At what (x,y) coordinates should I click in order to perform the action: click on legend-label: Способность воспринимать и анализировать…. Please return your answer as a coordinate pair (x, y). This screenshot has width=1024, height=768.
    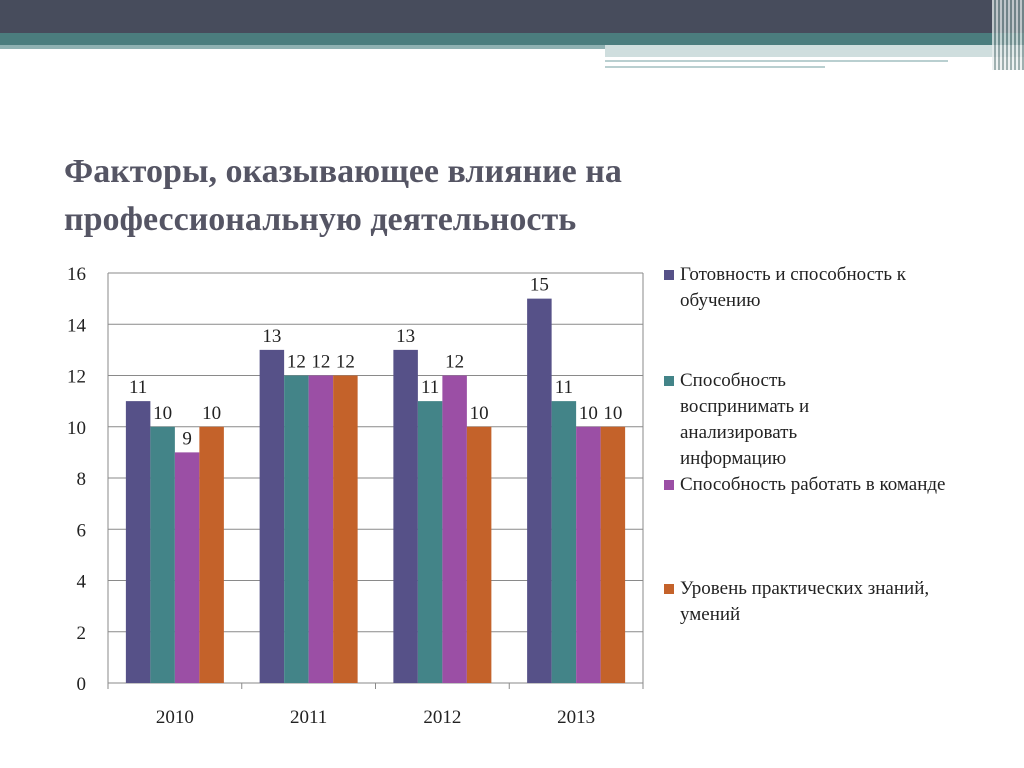
    Looking at the image, I should click on (745, 419).